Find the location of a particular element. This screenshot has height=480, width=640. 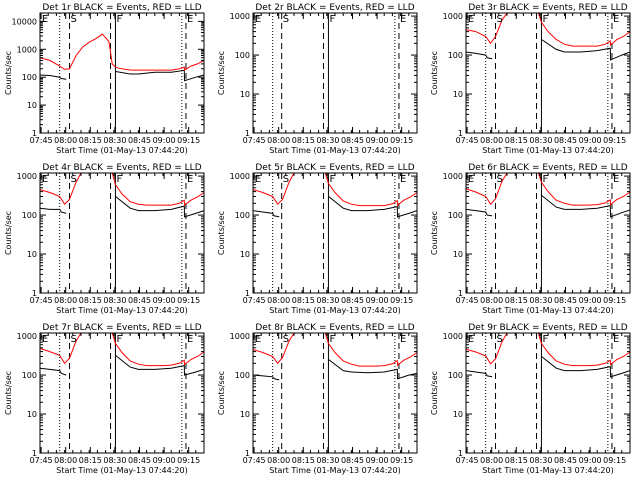

panel-title: Det 2r BLACK = Events, RED = LLD is located at coordinates (334, 8).